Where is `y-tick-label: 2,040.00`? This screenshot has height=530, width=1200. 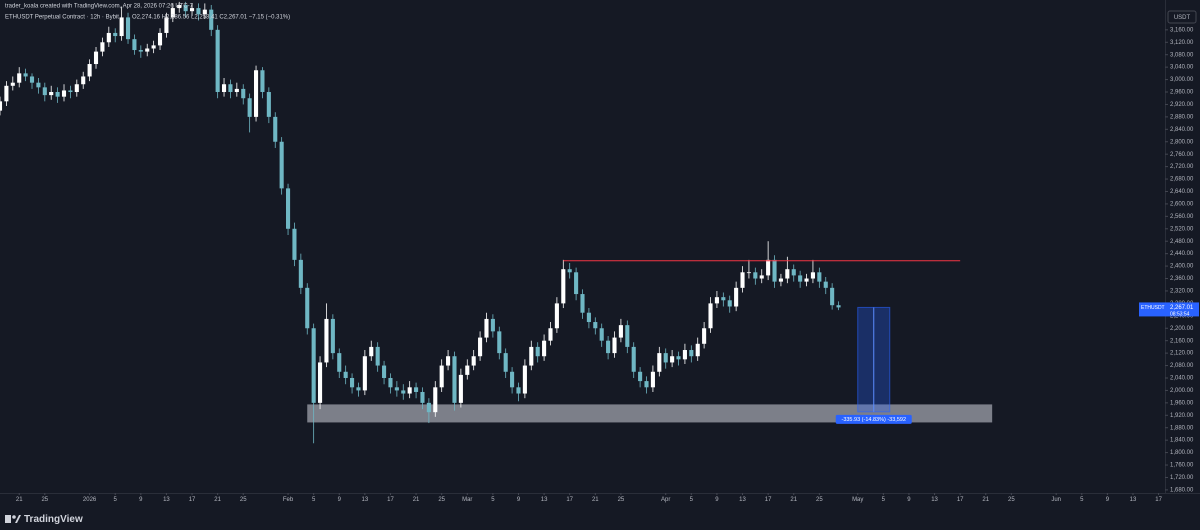
y-tick-label: 2,040.00 is located at coordinates (1182, 379).